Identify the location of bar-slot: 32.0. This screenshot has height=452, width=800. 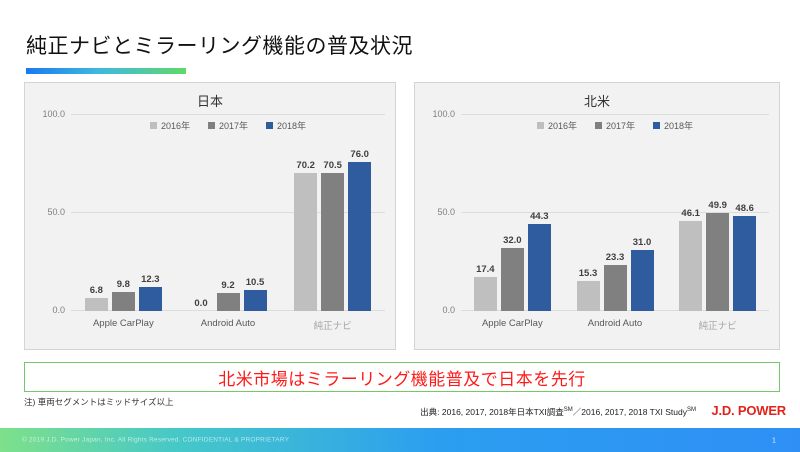
(512, 213).